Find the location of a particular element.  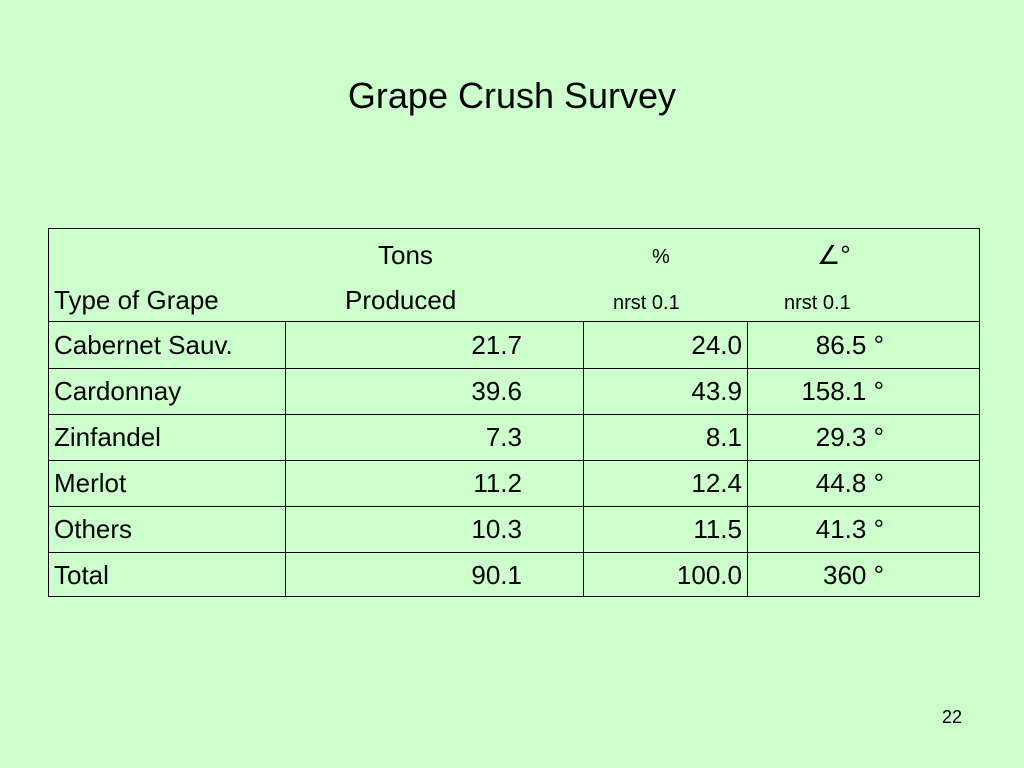

percent-value: 24.0 is located at coordinates (716, 345).